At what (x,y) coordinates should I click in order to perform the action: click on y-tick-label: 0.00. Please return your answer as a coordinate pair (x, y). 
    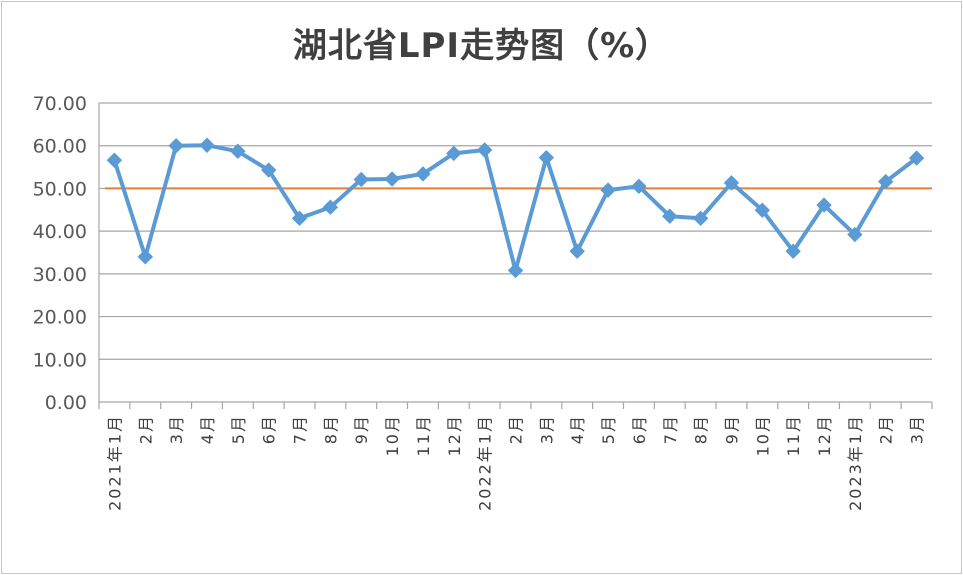
    Looking at the image, I should click on (66, 403).